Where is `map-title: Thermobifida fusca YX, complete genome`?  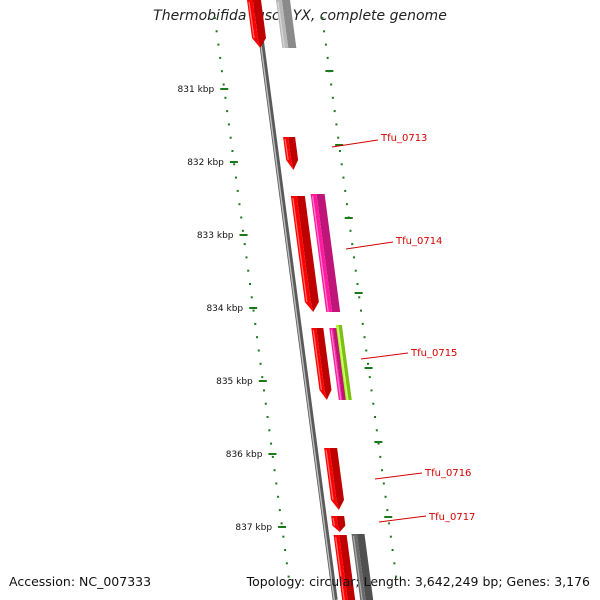 map-title: Thermobifida fusca YX, complete genome is located at coordinates (300, 16).